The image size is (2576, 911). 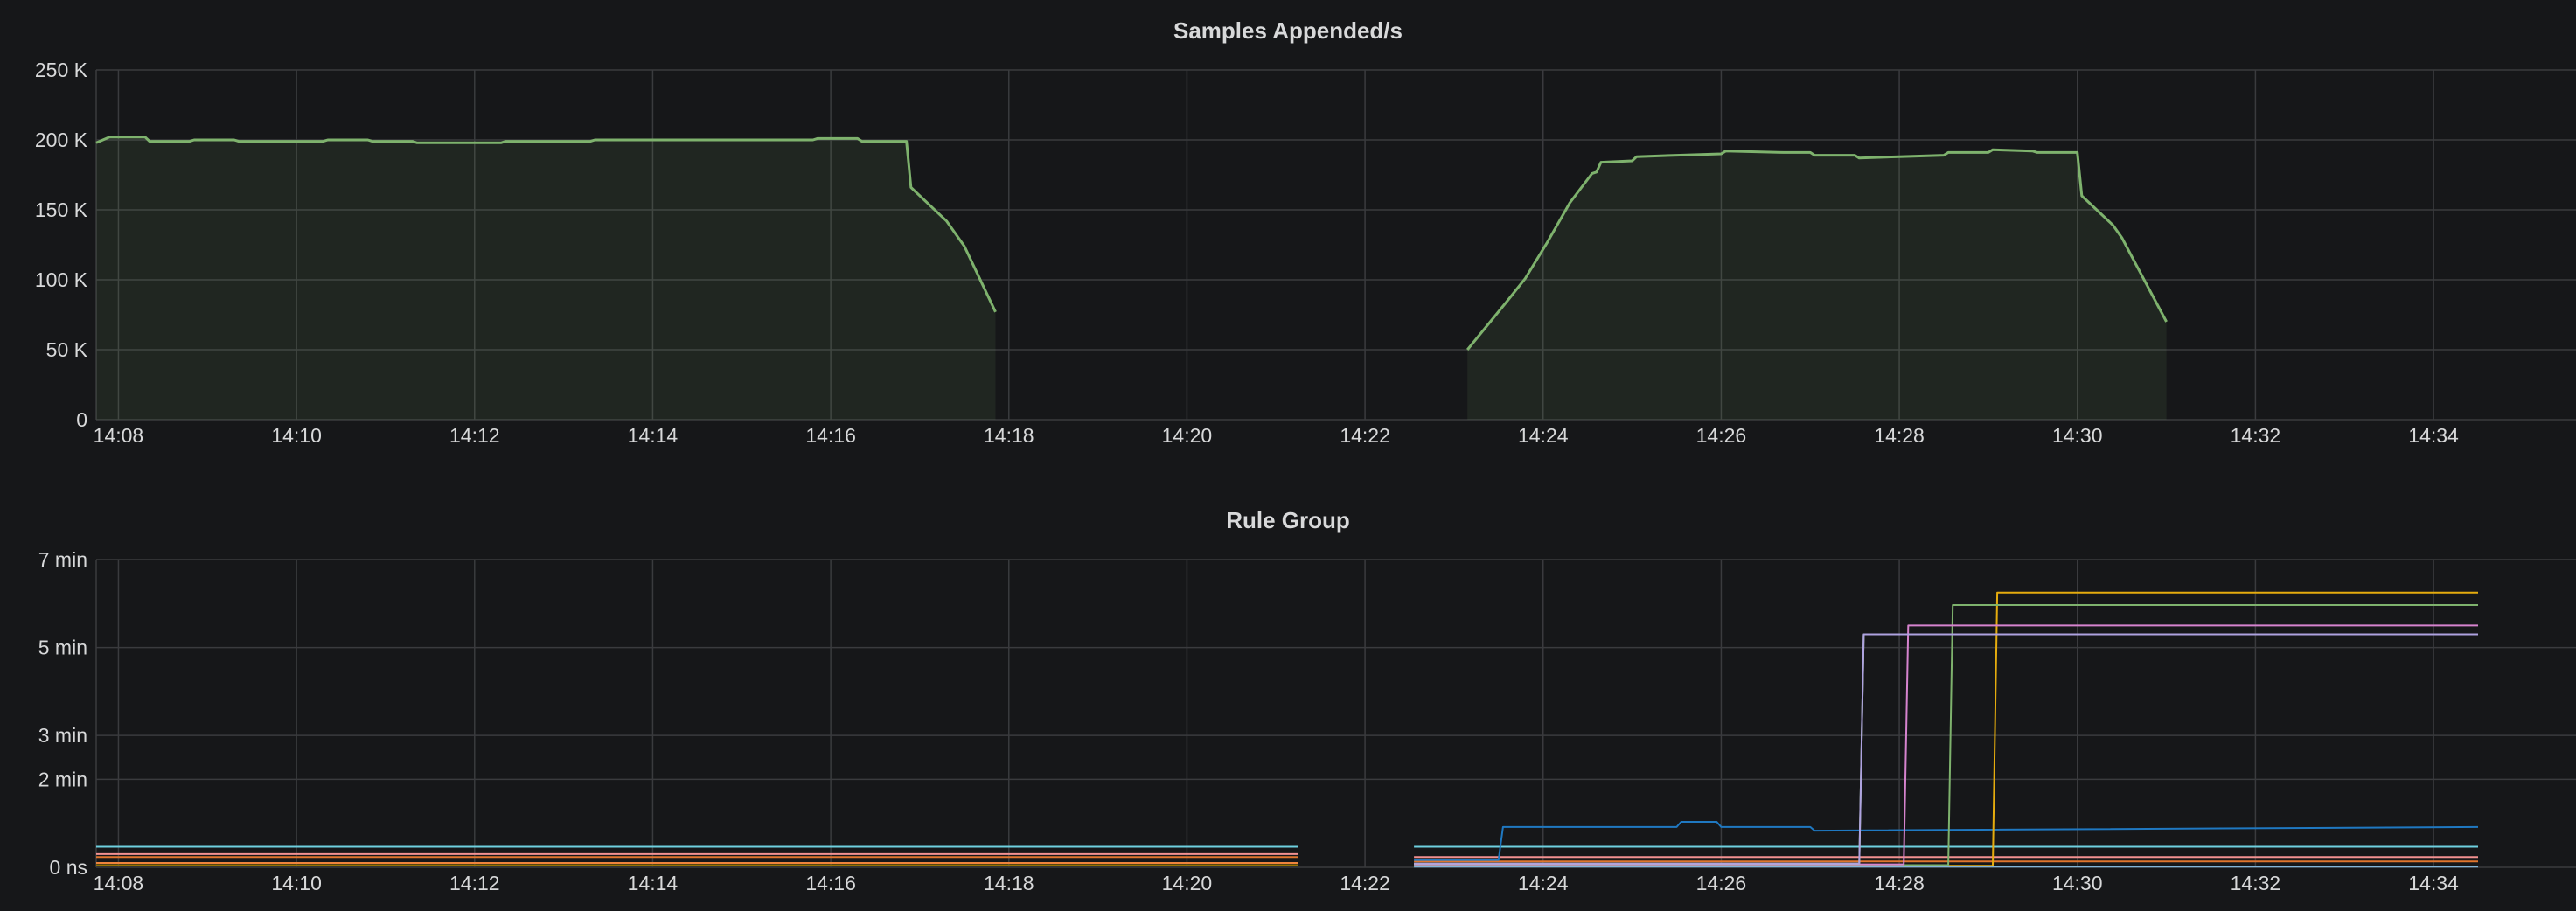 What do you see at coordinates (62, 735) in the screenshot?
I see `y-tick-label: 3 min` at bounding box center [62, 735].